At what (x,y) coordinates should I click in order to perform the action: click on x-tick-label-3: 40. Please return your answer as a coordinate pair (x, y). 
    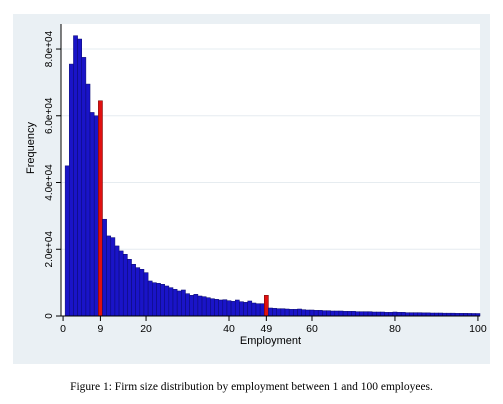
    Looking at the image, I should click on (229, 329).